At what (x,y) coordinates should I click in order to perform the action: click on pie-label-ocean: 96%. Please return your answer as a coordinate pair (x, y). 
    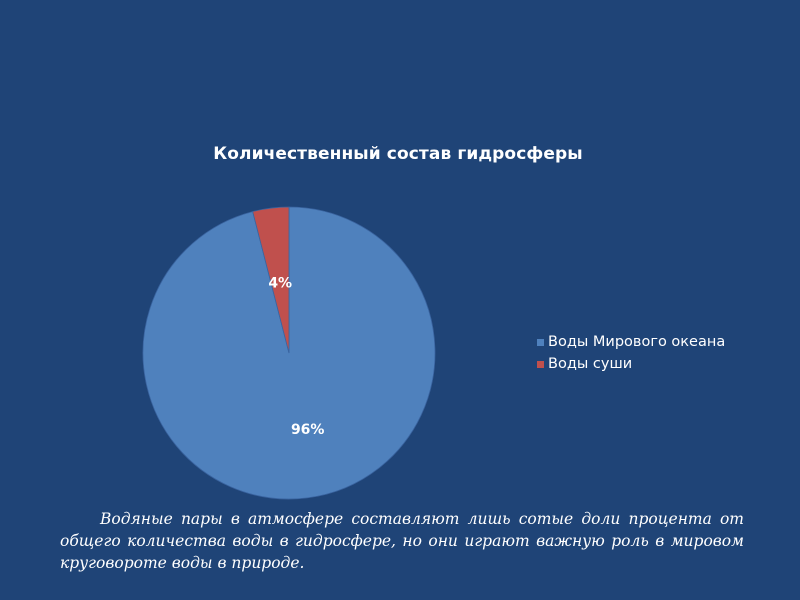
    Looking at the image, I should click on (308, 430).